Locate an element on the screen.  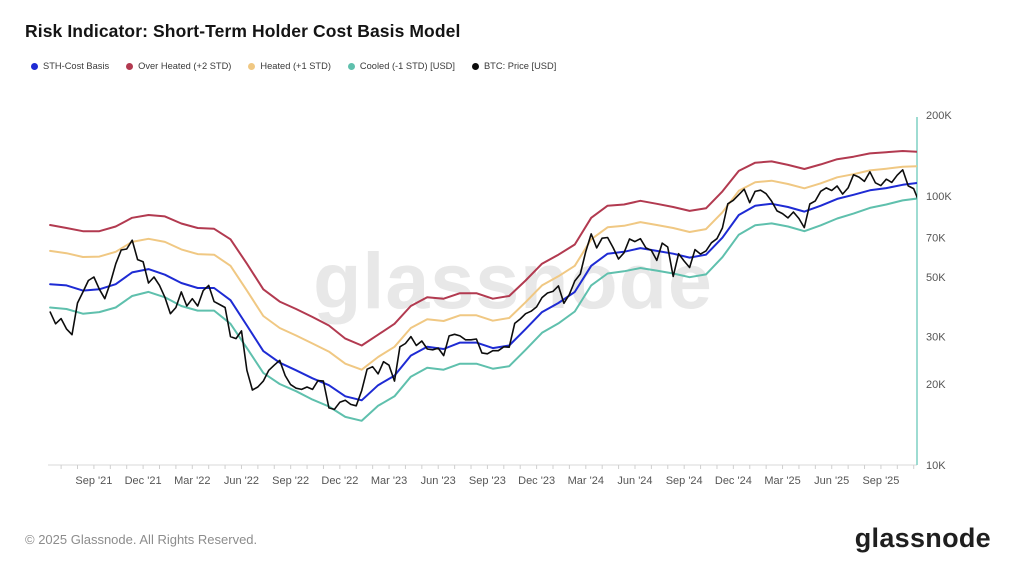
x-axis-label: Jun '23 is located at coordinates (438, 481).